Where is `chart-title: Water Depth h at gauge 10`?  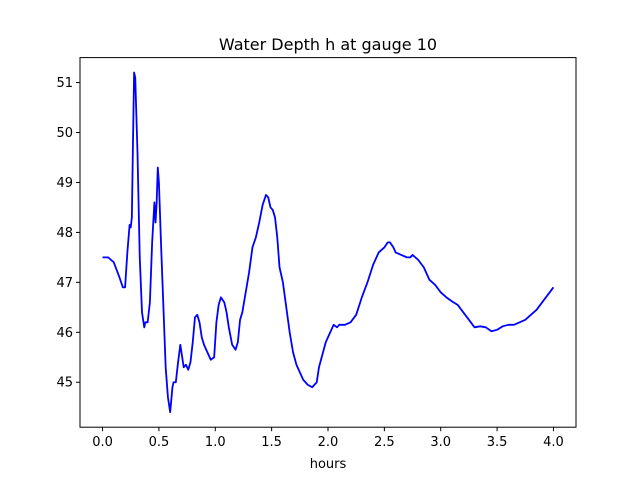 chart-title: Water Depth h at gauge 10 is located at coordinates (328, 44).